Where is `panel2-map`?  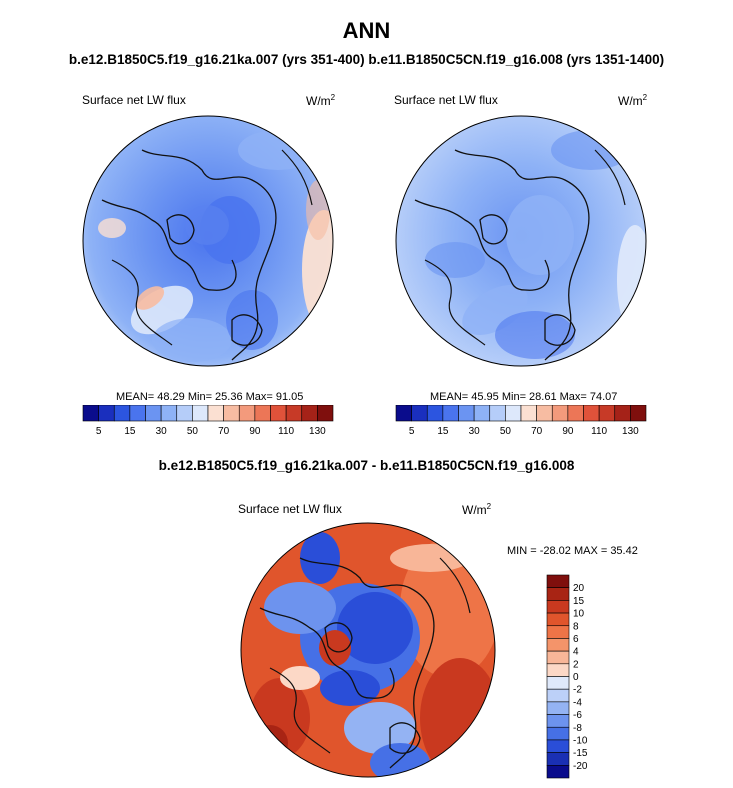
panel2-map is located at coordinates (521, 241).